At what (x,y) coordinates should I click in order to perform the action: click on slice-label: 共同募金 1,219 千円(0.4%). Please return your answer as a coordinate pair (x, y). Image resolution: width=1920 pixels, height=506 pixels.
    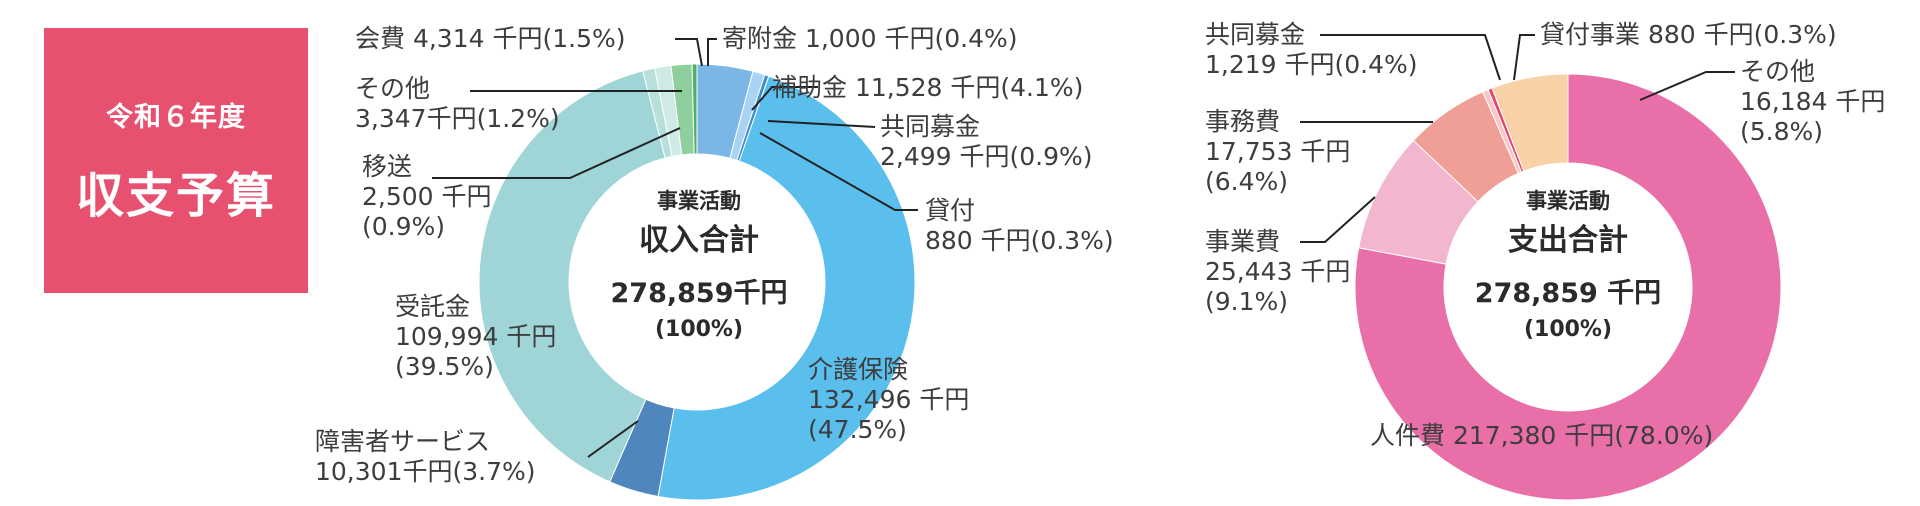
    Looking at the image, I should click on (1311, 49).